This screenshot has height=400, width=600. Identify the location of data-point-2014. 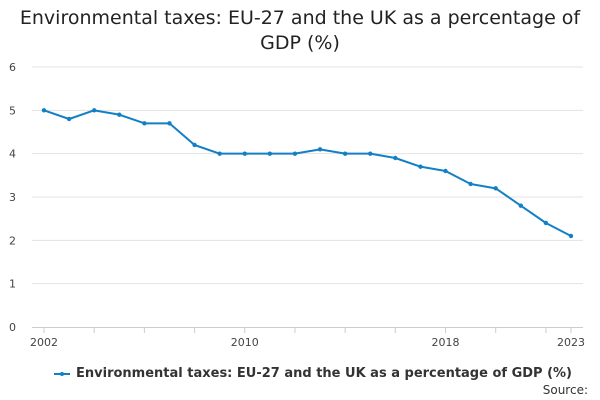
(345, 153).